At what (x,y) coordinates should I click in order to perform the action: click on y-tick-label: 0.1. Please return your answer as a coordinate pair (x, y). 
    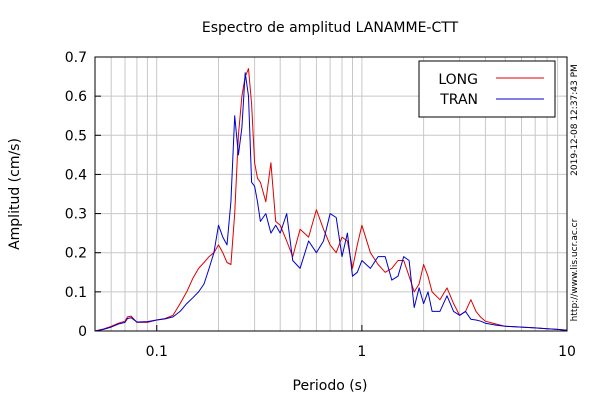
    Looking at the image, I should click on (76, 293).